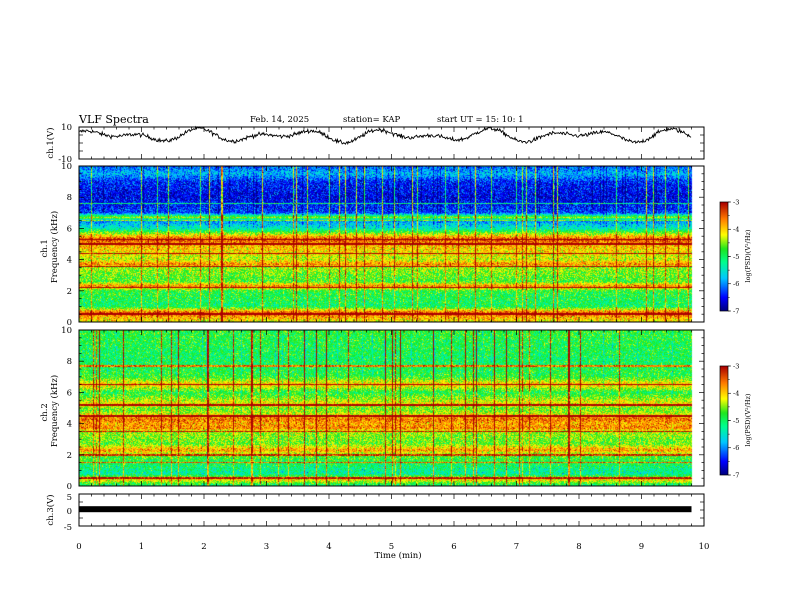 The height and width of the screenshot is (612, 792). I want to click on ch2-colorbar-gradient, so click(724, 420).